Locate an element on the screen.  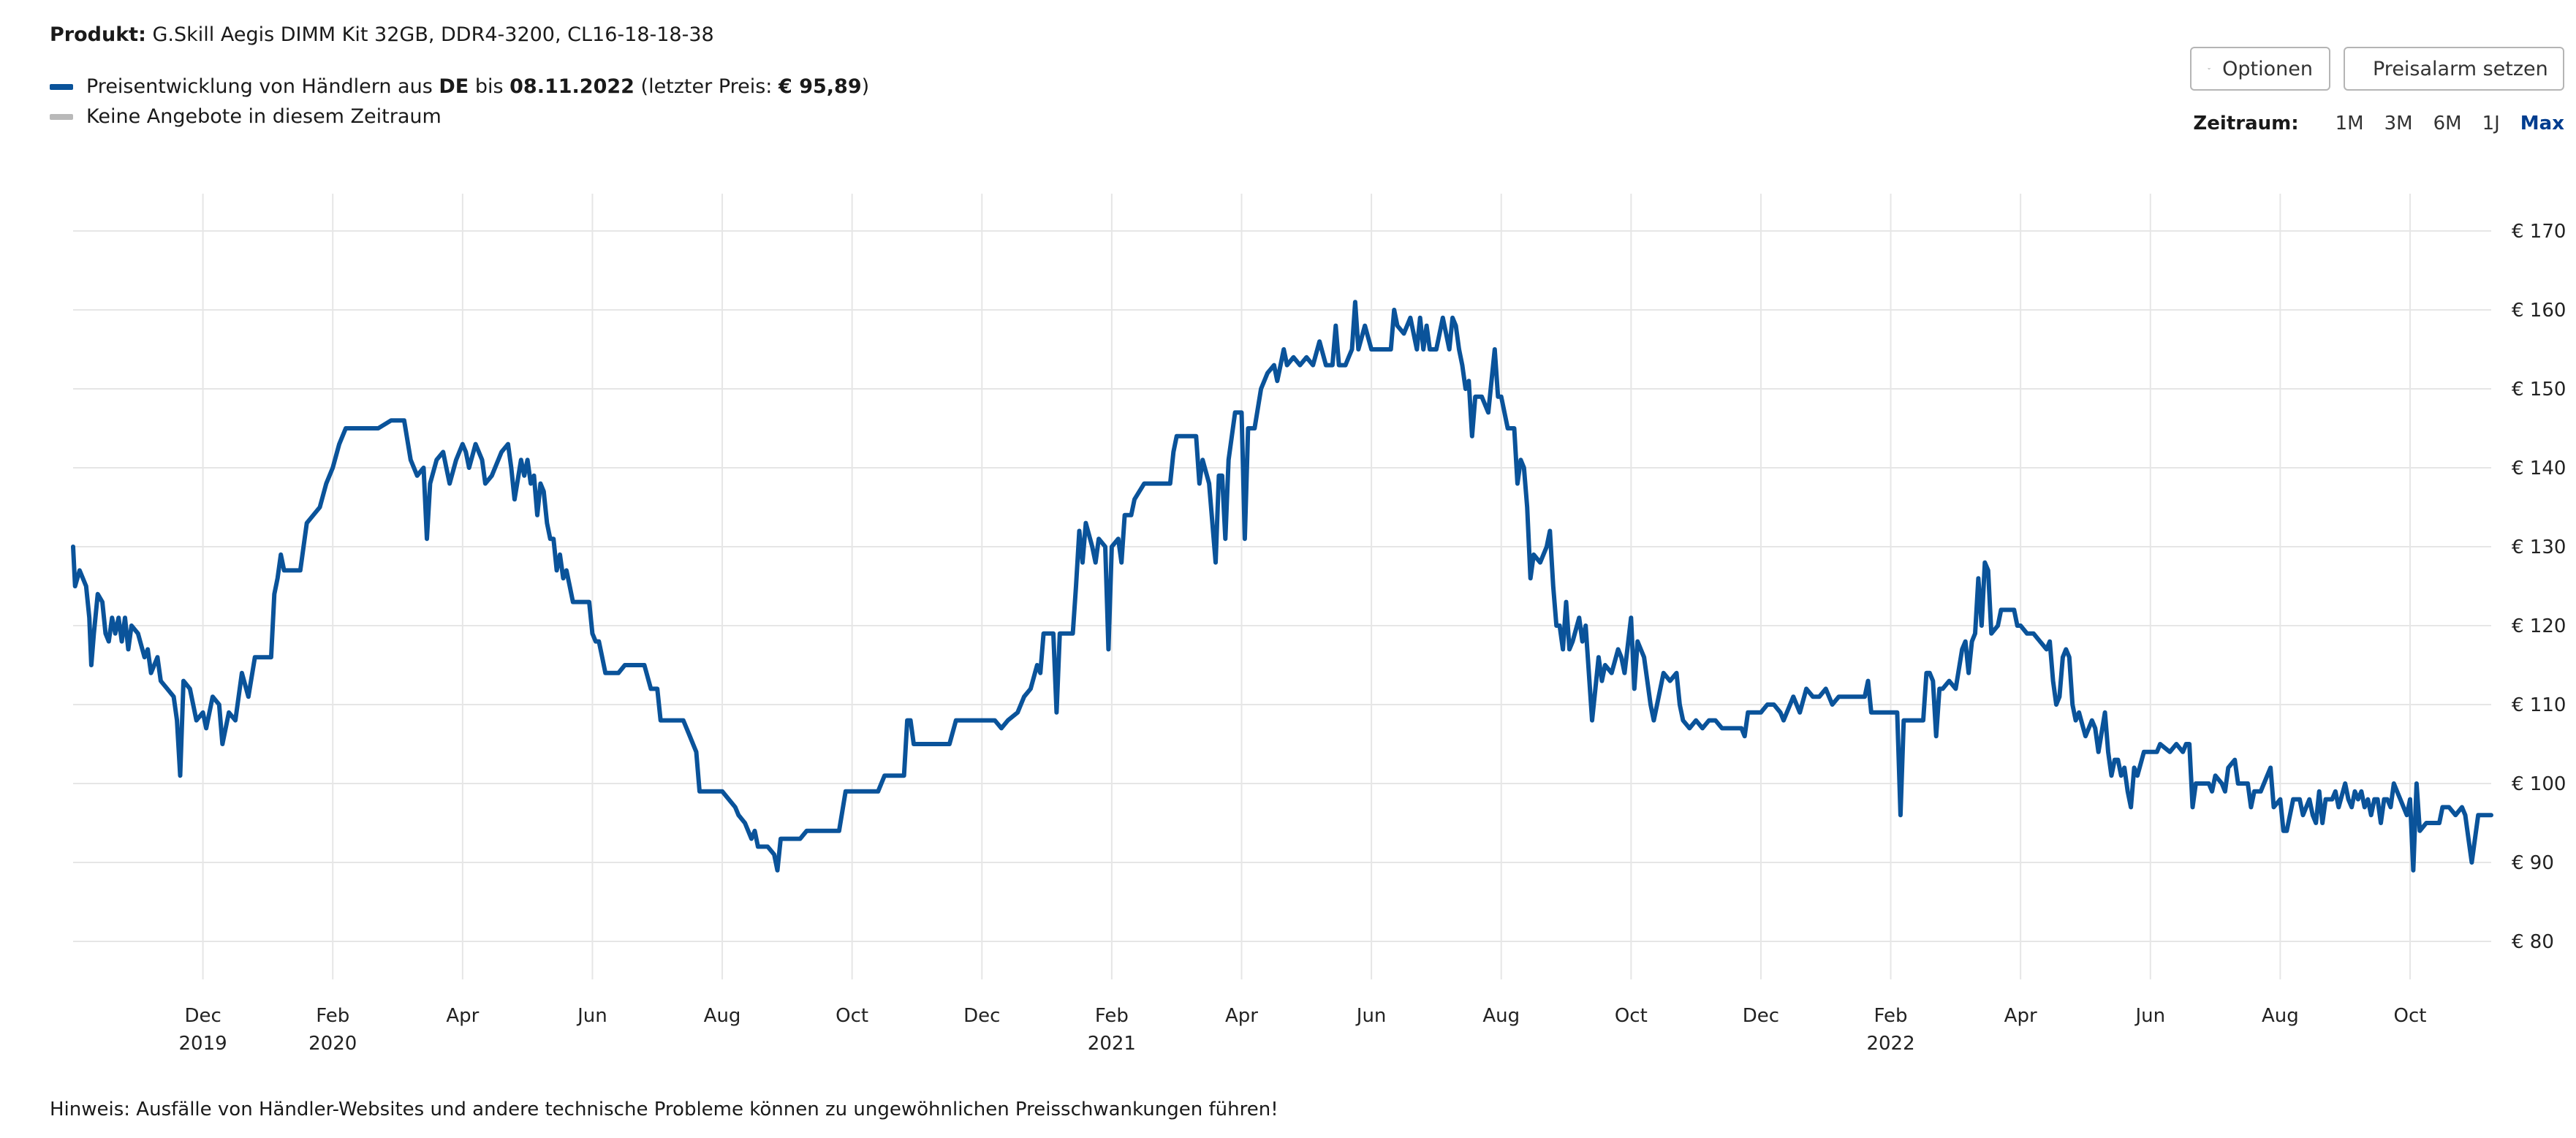
legend-country: DE is located at coordinates (454, 86).